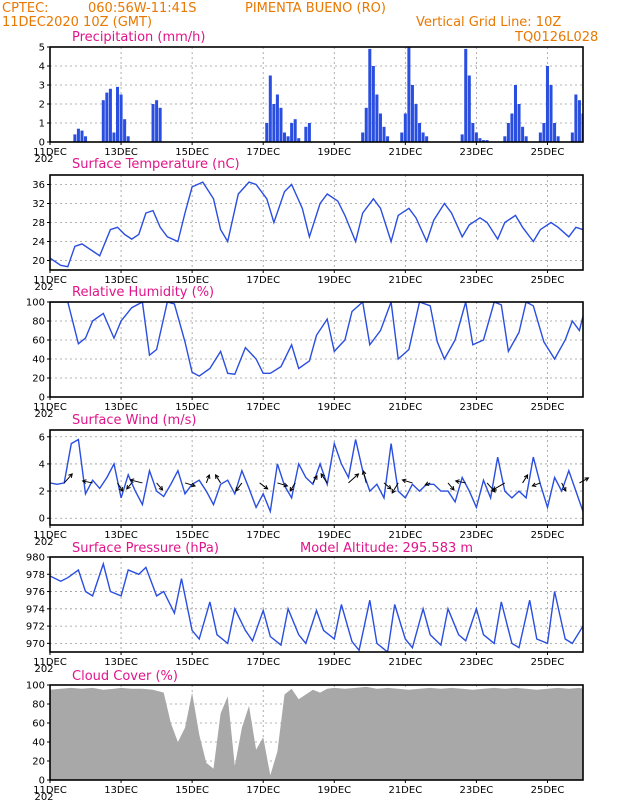 This screenshot has width=618, height=800. What do you see at coordinates (25, 8) in the screenshot?
I see `header-source: CPTEC:` at bounding box center [25, 8].